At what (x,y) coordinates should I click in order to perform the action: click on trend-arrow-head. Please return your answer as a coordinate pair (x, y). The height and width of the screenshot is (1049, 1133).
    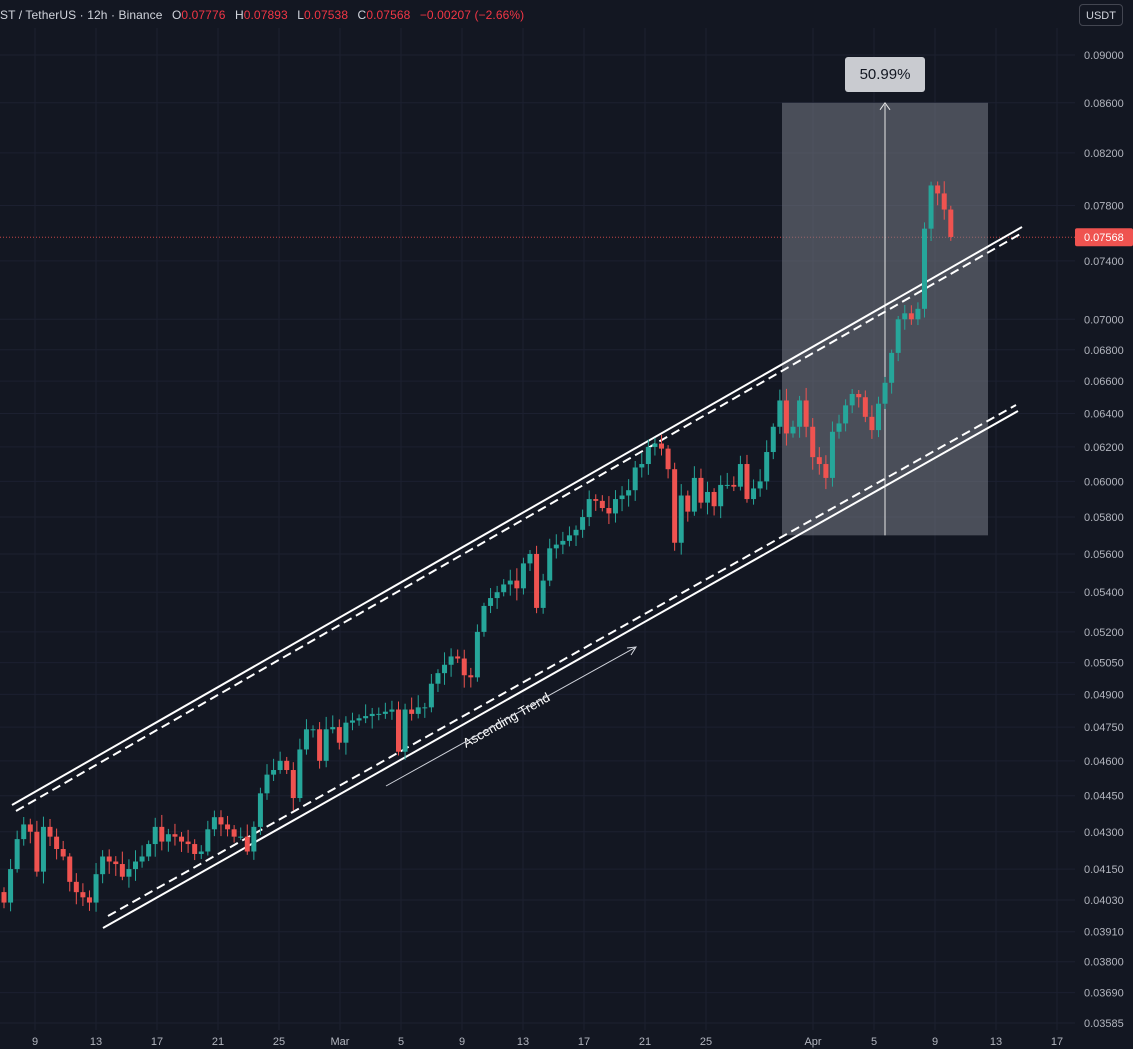
    Looking at the image, I should click on (631, 651).